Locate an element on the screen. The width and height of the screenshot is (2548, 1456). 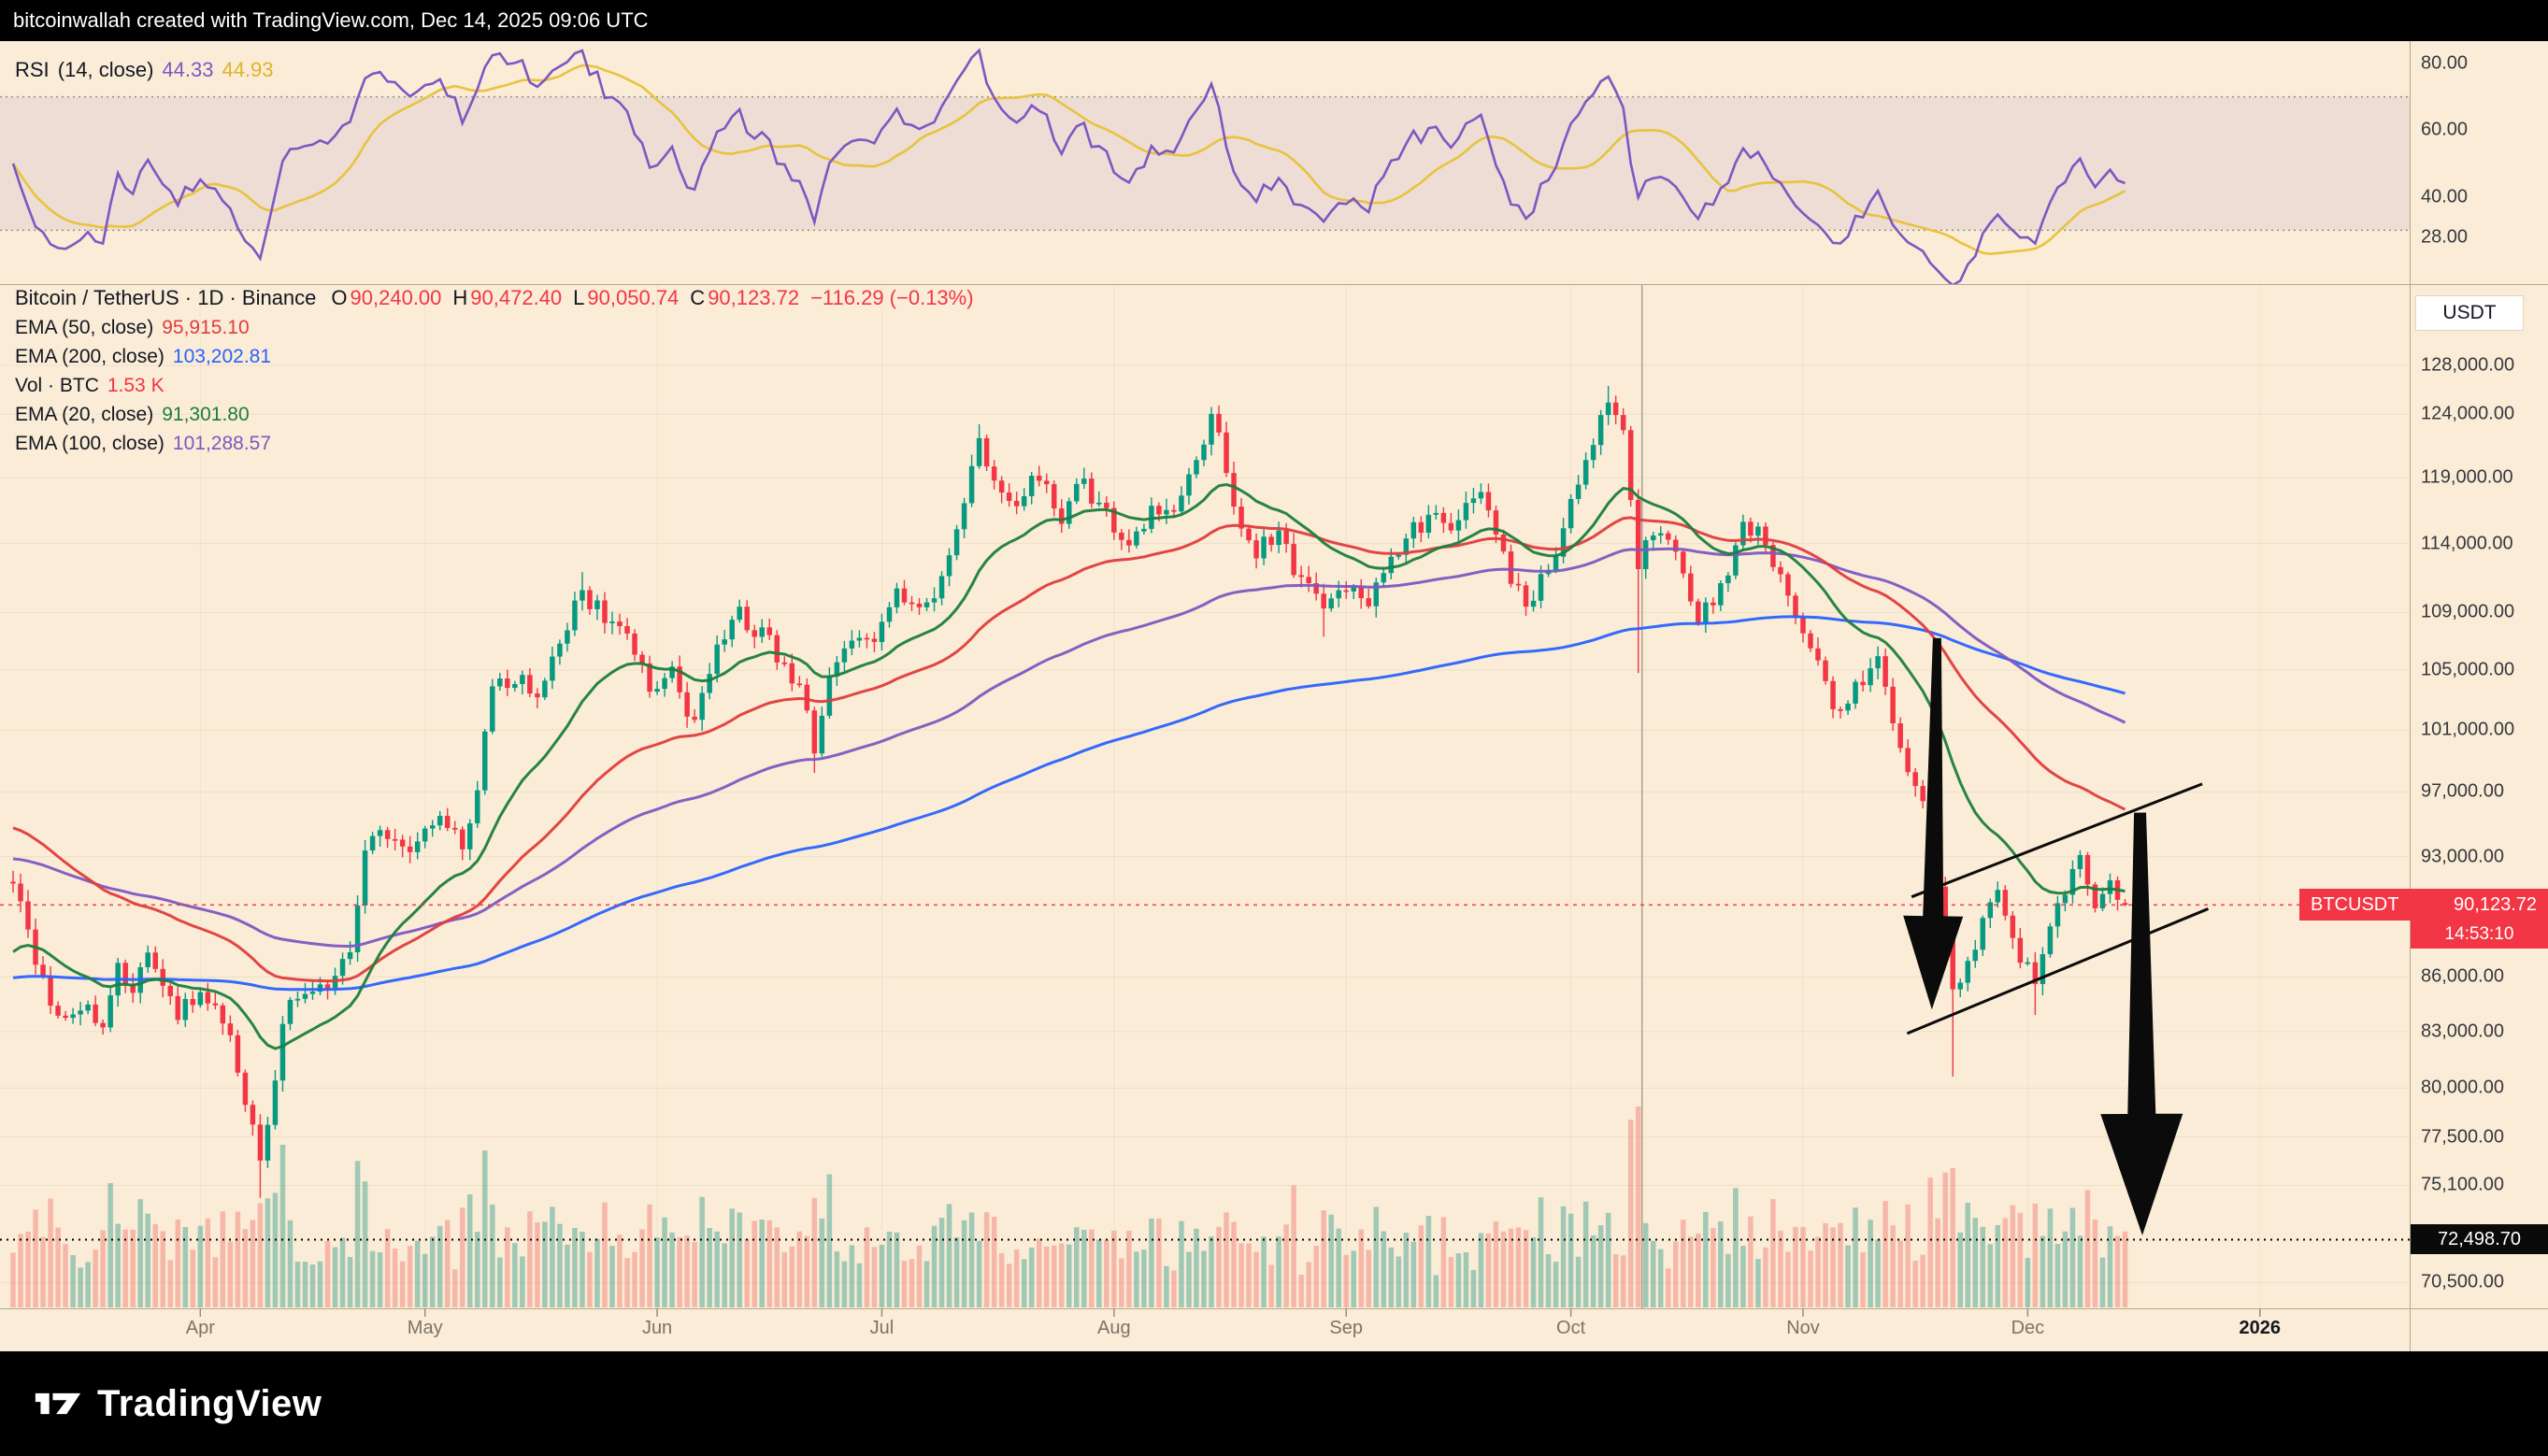
high-value: 90,472.40 is located at coordinates (517, 297).